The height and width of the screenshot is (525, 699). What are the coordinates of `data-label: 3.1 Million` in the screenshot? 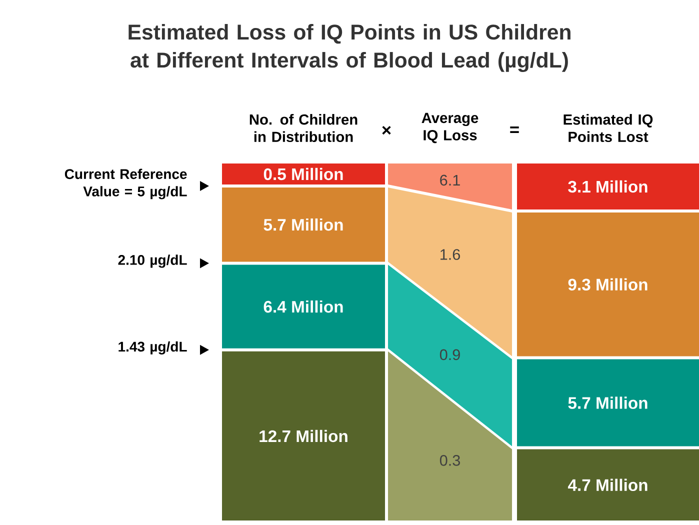 It's located at (608, 186).